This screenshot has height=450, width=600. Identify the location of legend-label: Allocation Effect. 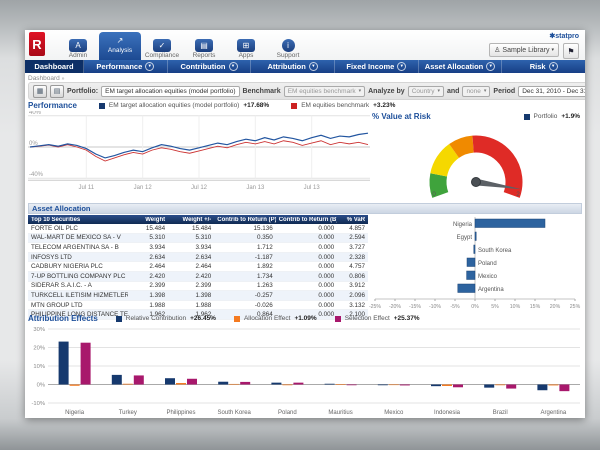
(267, 318).